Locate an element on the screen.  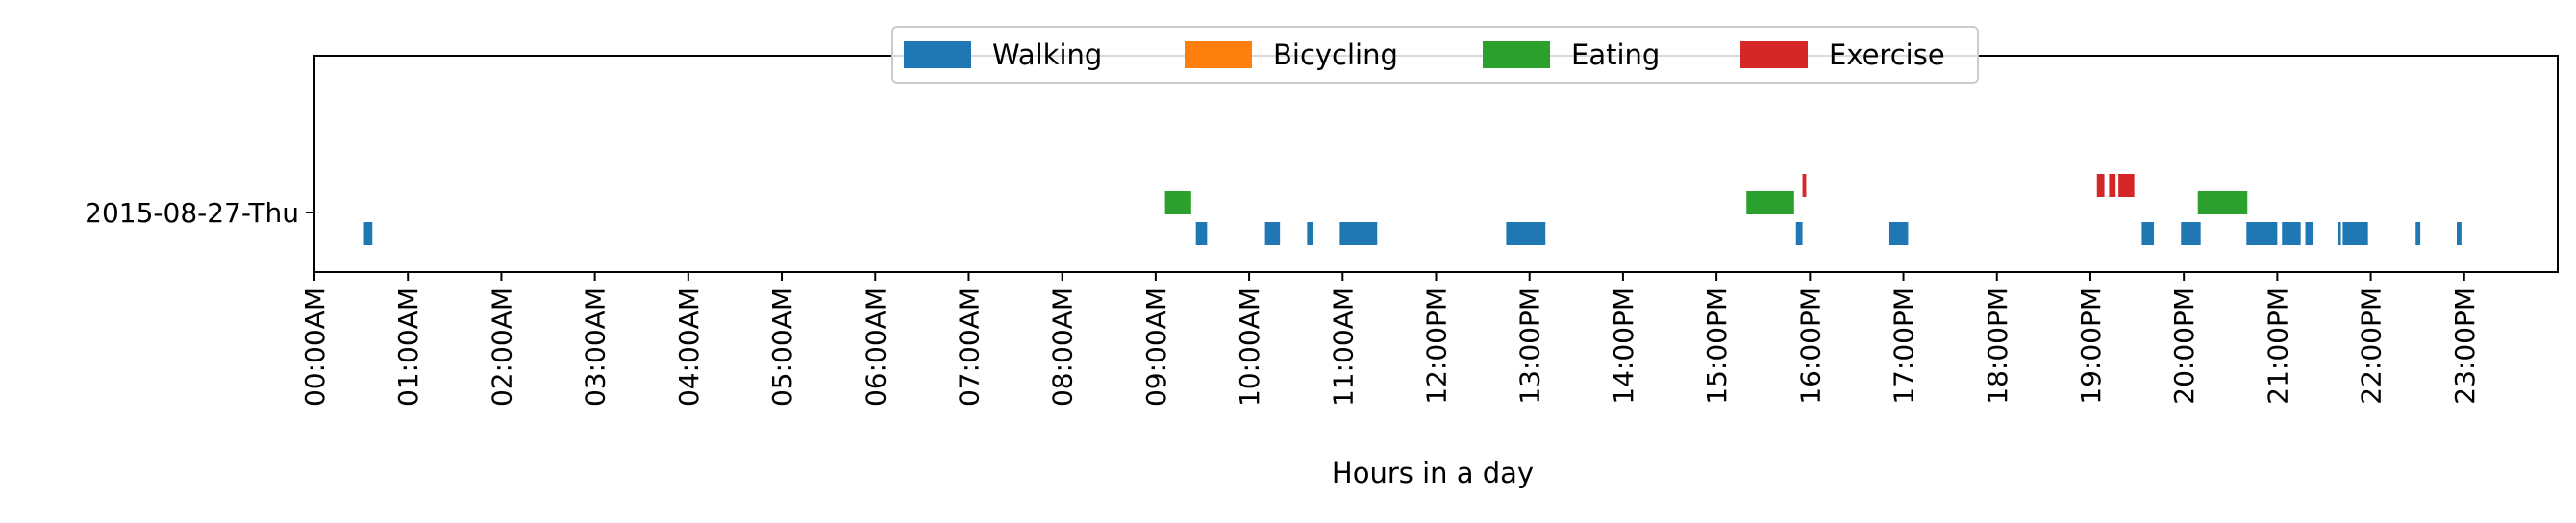
y-axis: 2015-08-27-Thu is located at coordinates (199, 213).